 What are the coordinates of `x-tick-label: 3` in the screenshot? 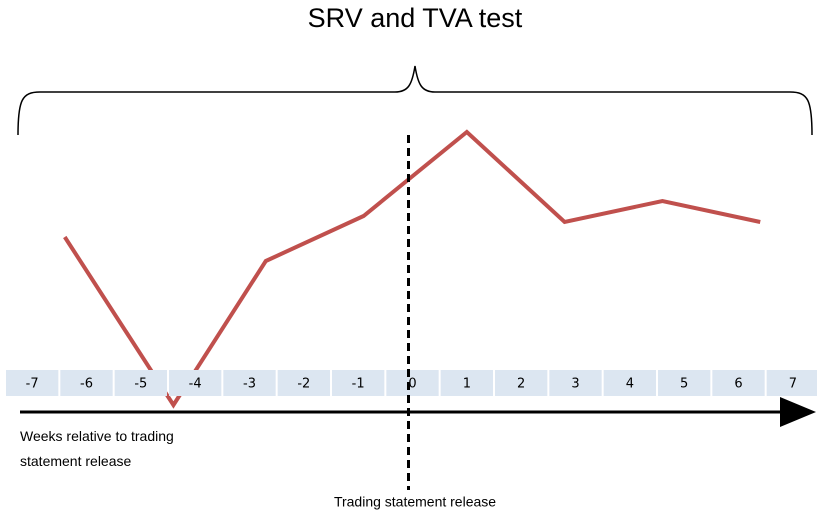 It's located at (575, 384).